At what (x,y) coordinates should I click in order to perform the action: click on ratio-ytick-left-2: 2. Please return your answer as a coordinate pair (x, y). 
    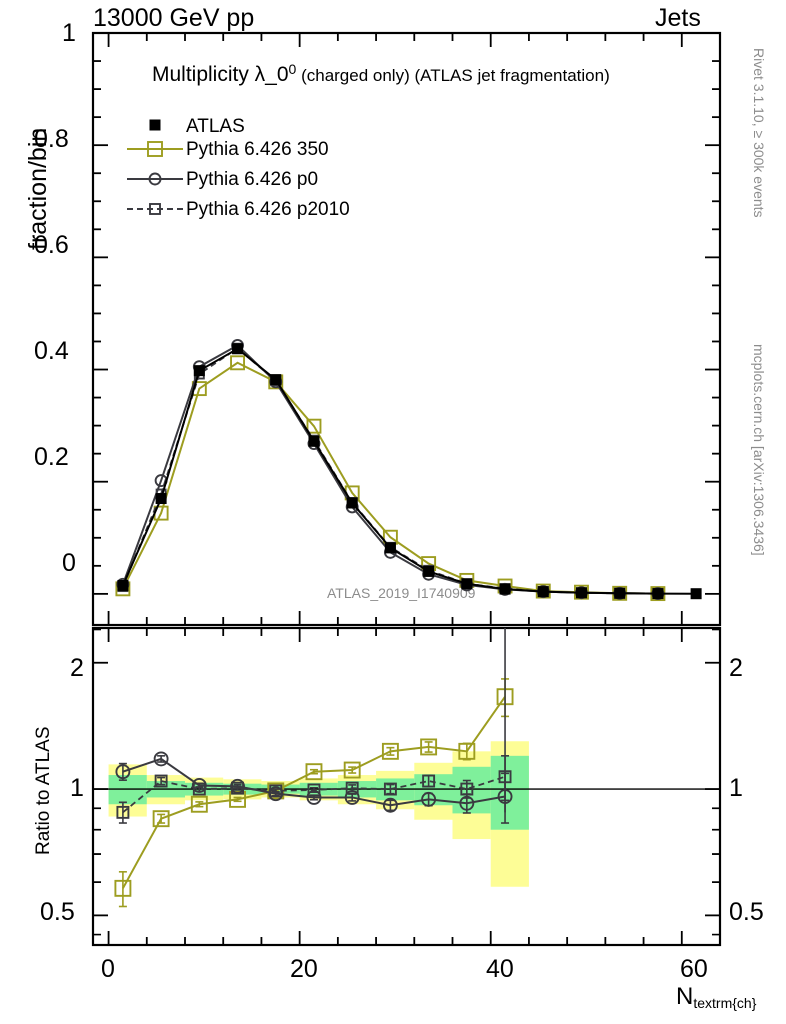
    Looking at the image, I should click on (77, 668).